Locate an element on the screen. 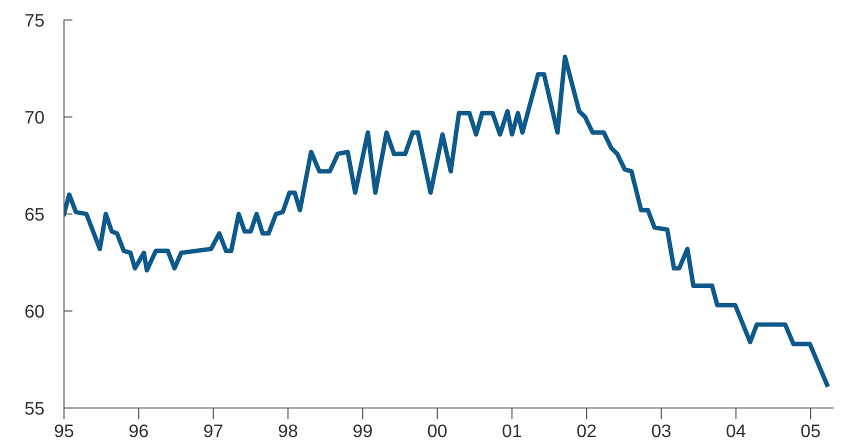 This screenshot has height=448, width=842. x-tick-label: 05 is located at coordinates (810, 431).